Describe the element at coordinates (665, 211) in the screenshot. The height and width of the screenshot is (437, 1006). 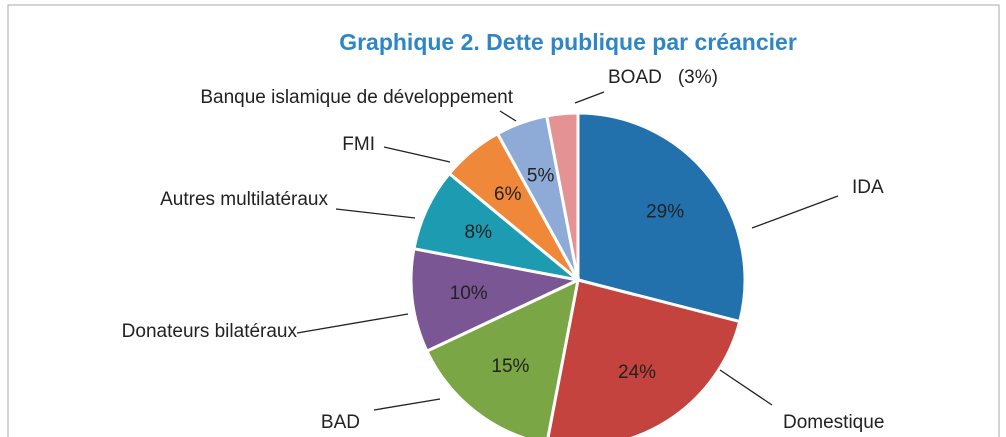
I see `value-label: 29%` at that location.